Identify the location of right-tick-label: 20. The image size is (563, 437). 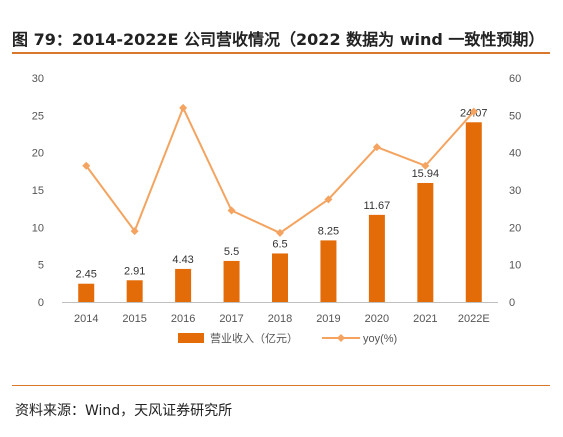
(515, 228).